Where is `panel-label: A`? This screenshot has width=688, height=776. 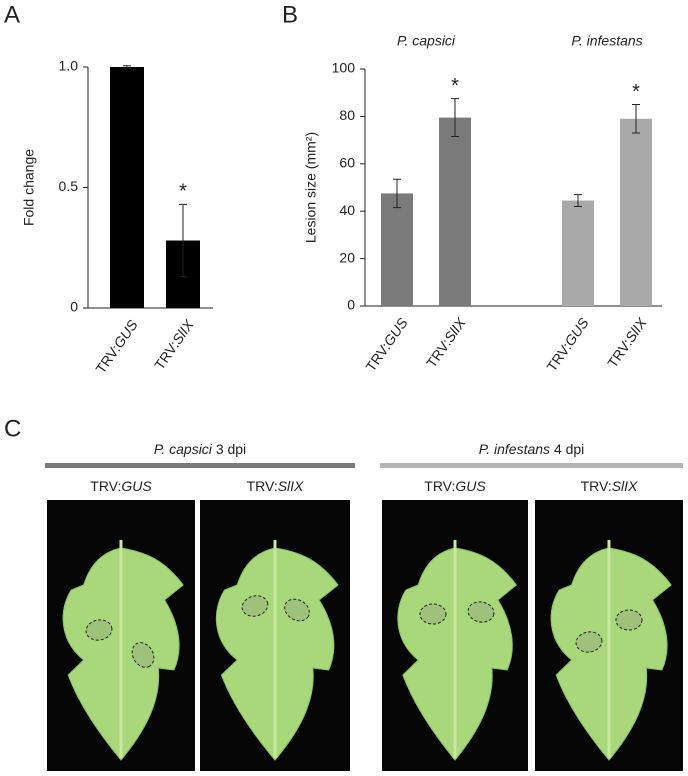 panel-label: A is located at coordinates (12, 14).